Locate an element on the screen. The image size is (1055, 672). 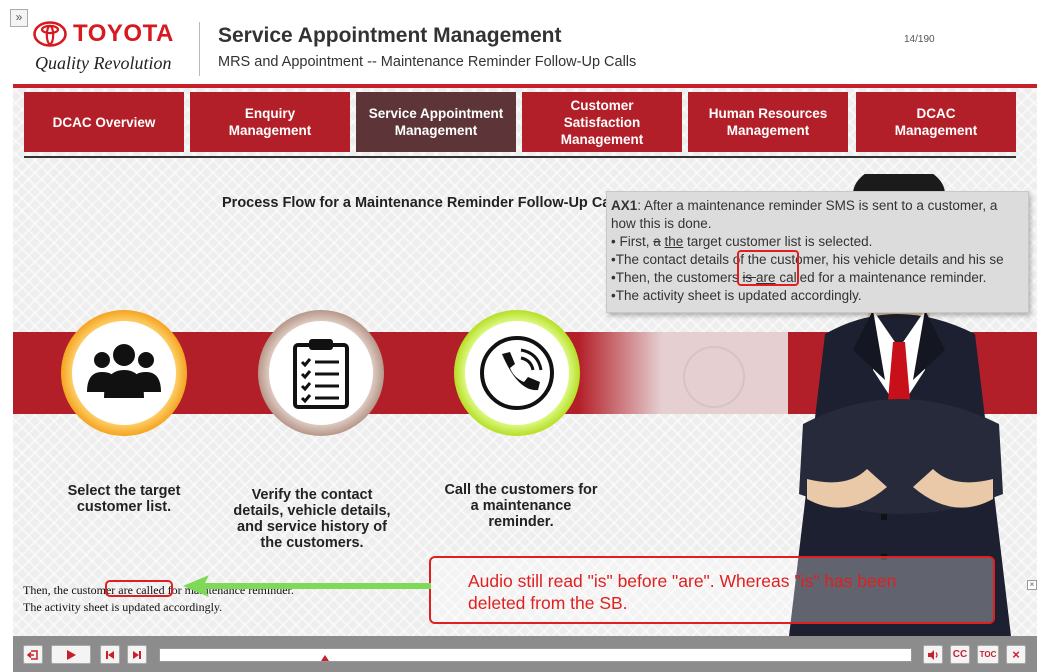
player-bar: CC TOC × is located at coordinates (525, 654).